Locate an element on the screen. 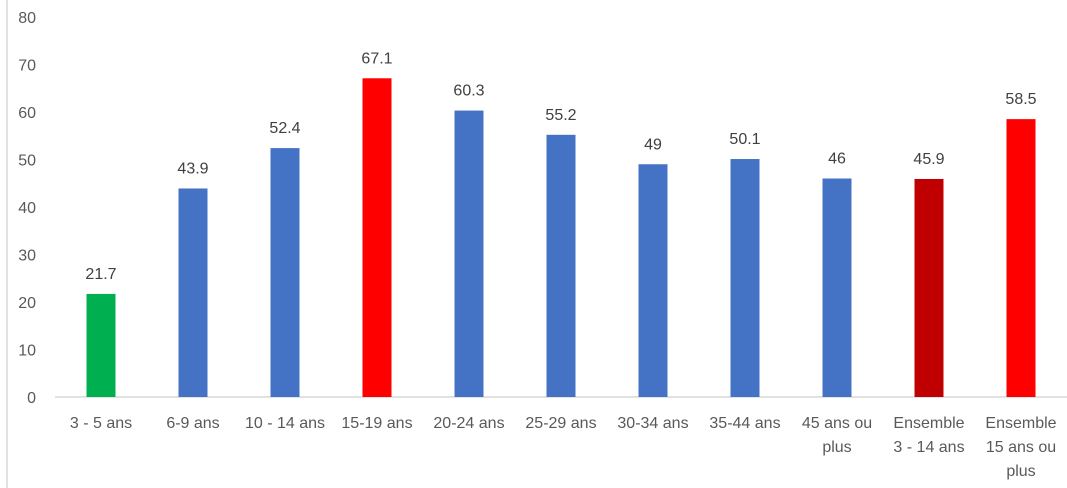  x-tick-label: 15-19 ans is located at coordinates (376, 423).